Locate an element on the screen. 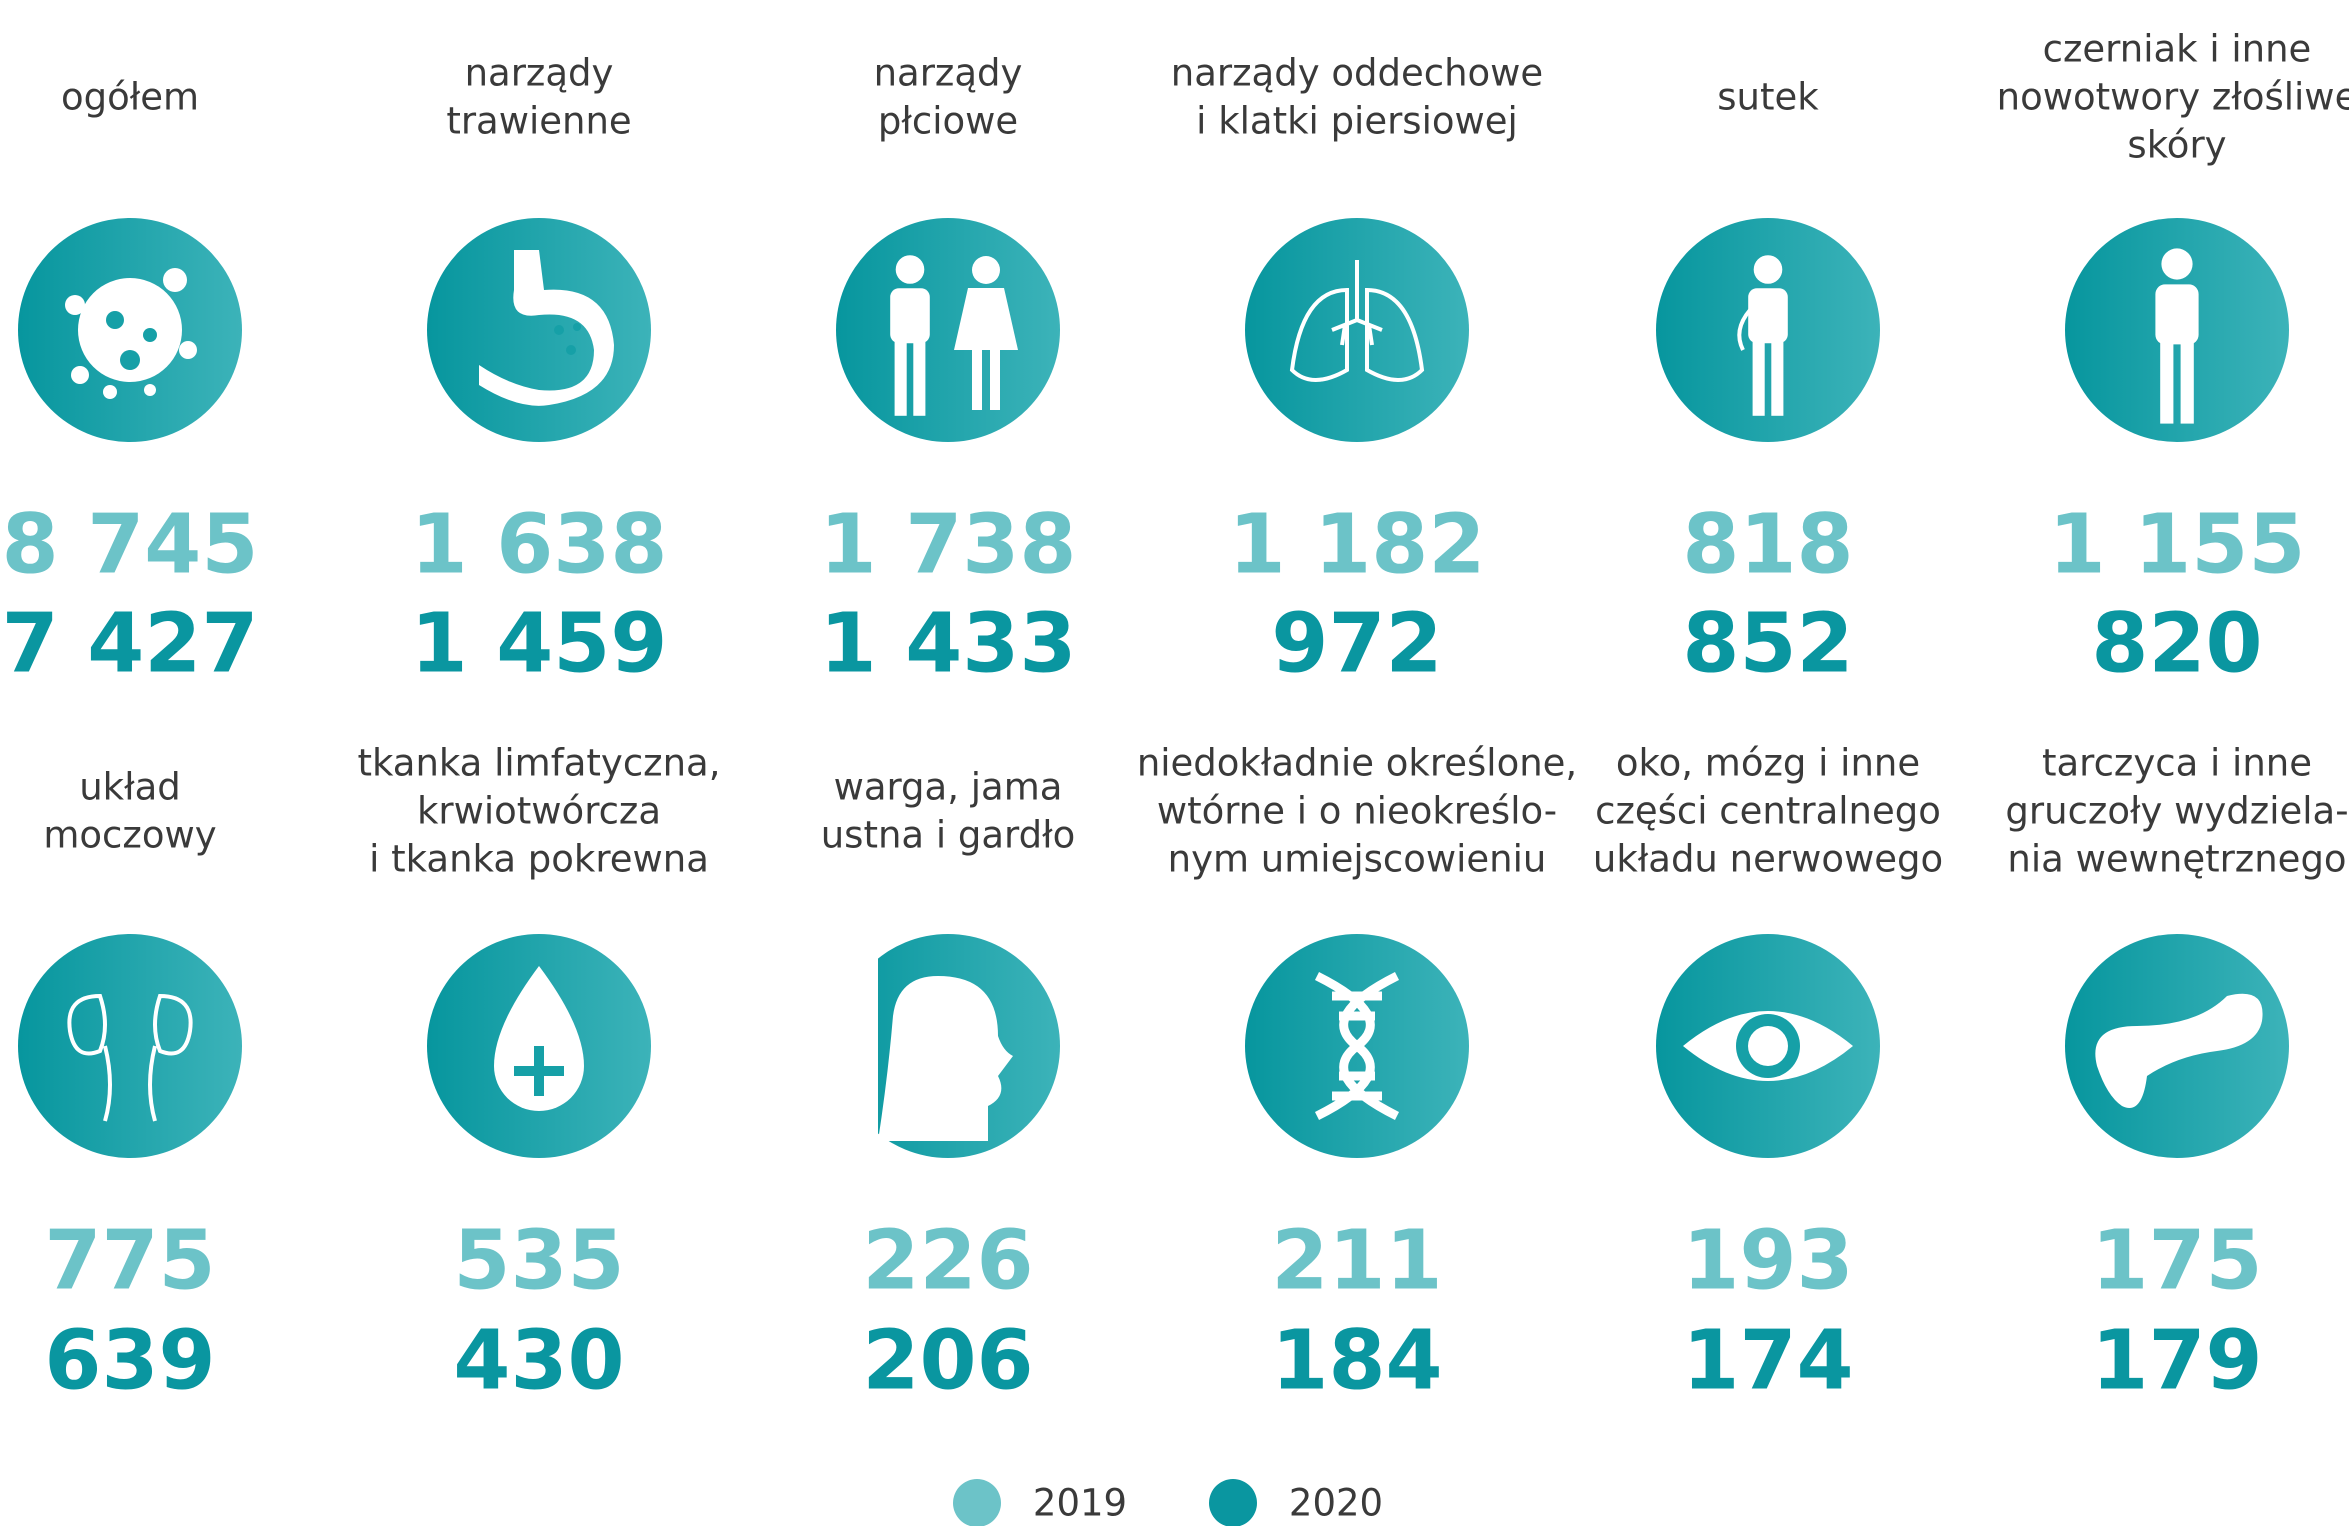  category-label: płciowe is located at coordinates (948, 121).